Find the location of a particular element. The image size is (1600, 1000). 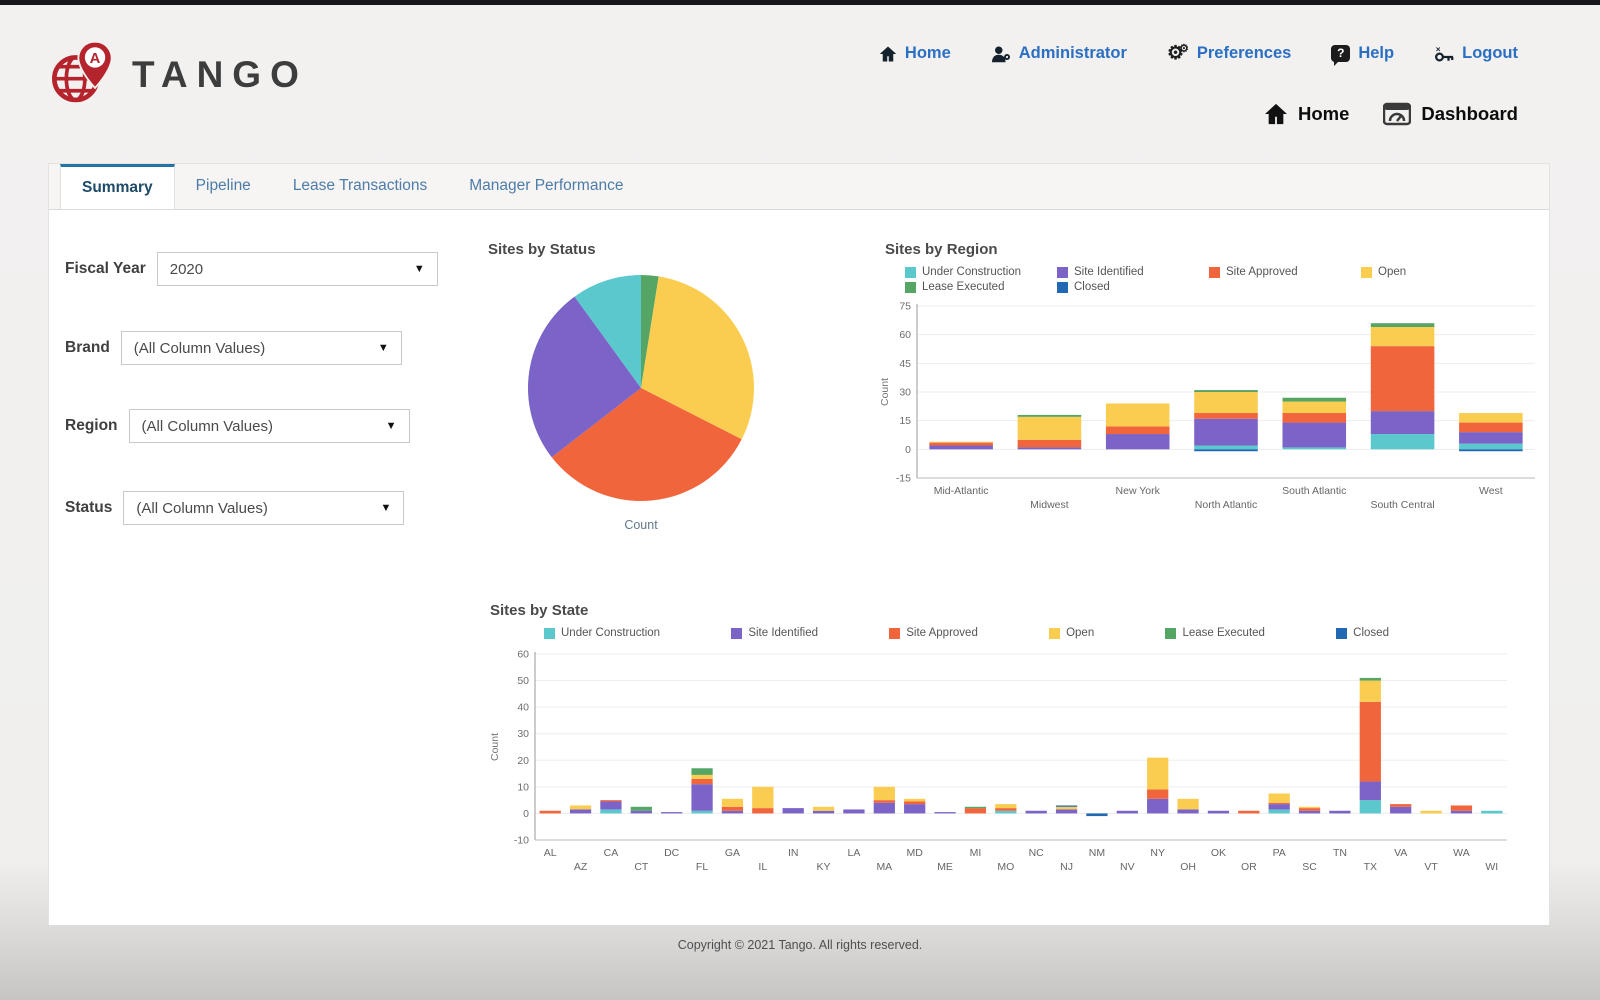

brand-select: (All Column Values) ▼ is located at coordinates (261, 348).